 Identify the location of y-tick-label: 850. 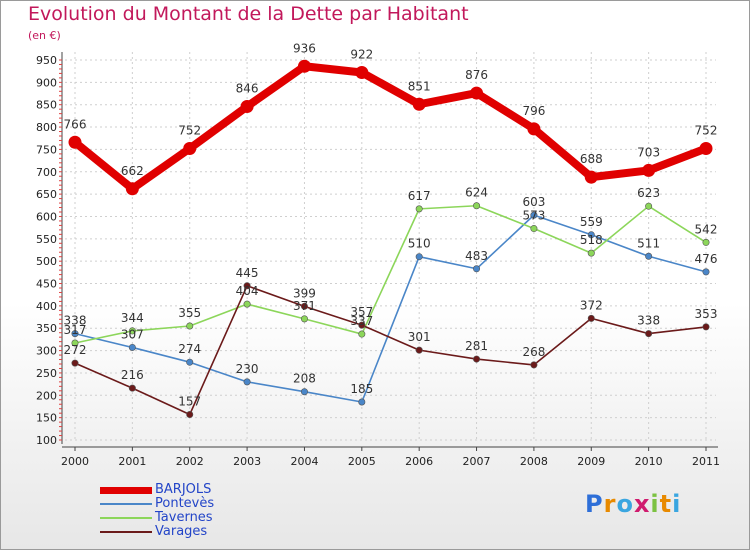
(46, 105).